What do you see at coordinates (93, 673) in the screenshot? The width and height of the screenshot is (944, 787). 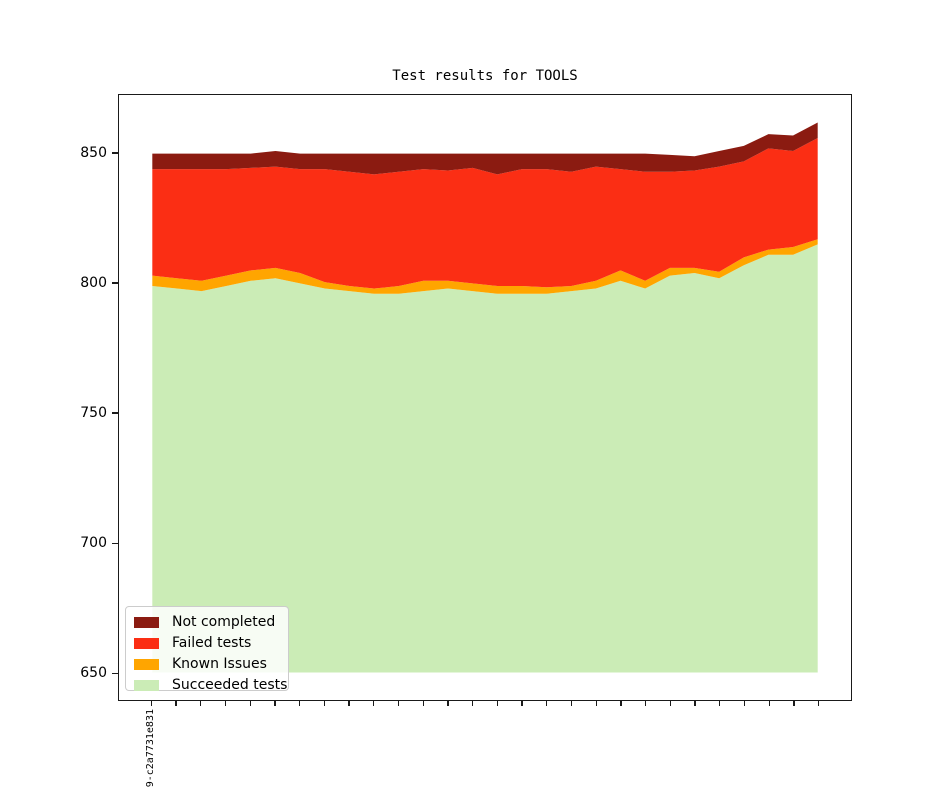 I see `y-tick-label-650: 650` at bounding box center [93, 673].